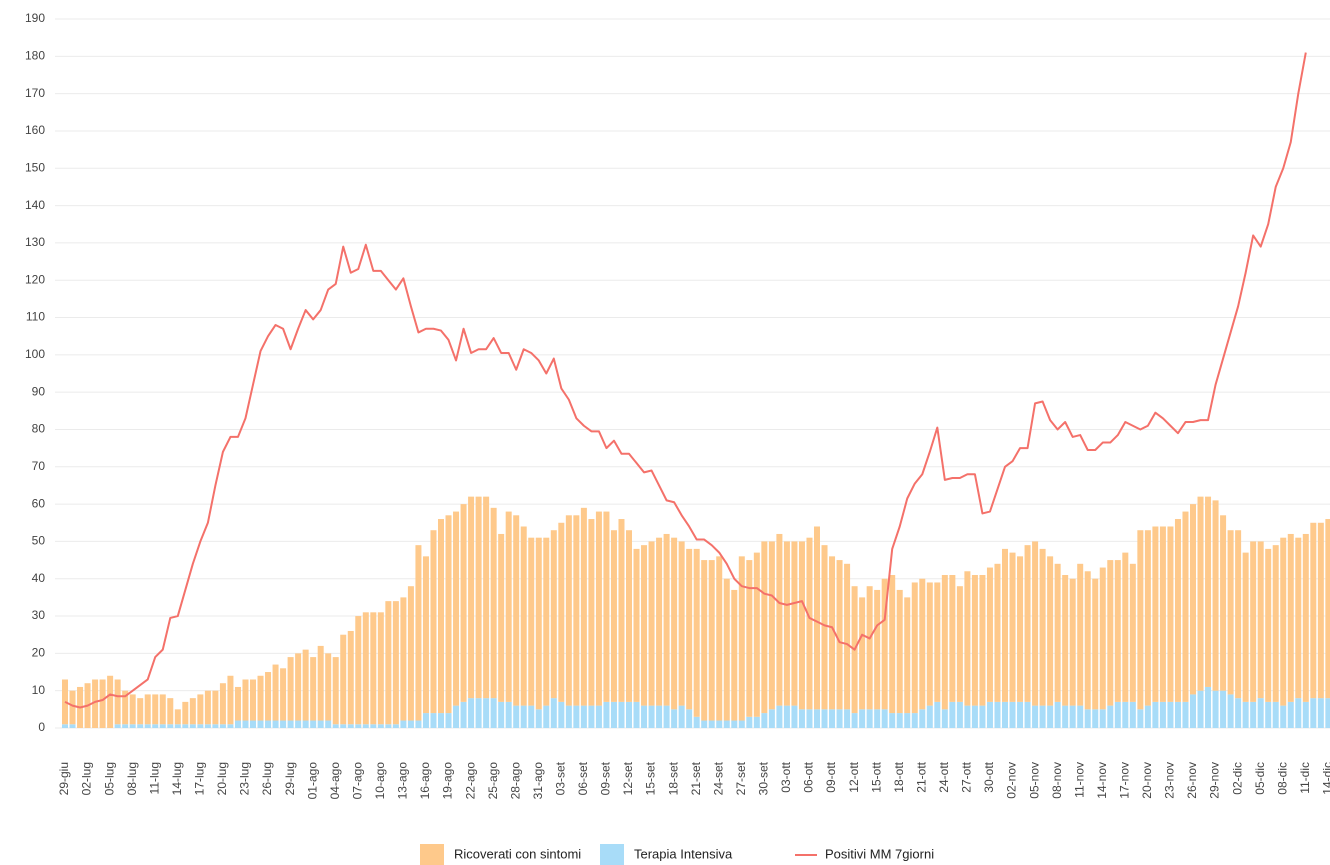 The height and width of the screenshot is (865, 1330). I want to click on x-tick-label: 27-ott, so click(967, 776).